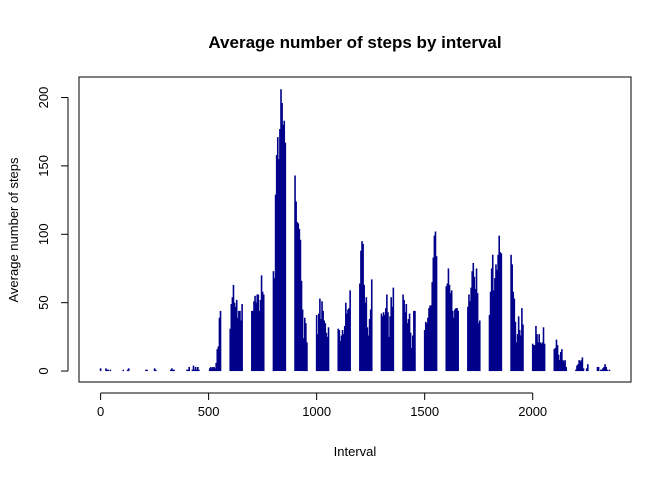 Image resolution: width=672 pixels, height=480 pixels. I want to click on x-axis: 0 500 1000 1500 2000, so click(322, 405).